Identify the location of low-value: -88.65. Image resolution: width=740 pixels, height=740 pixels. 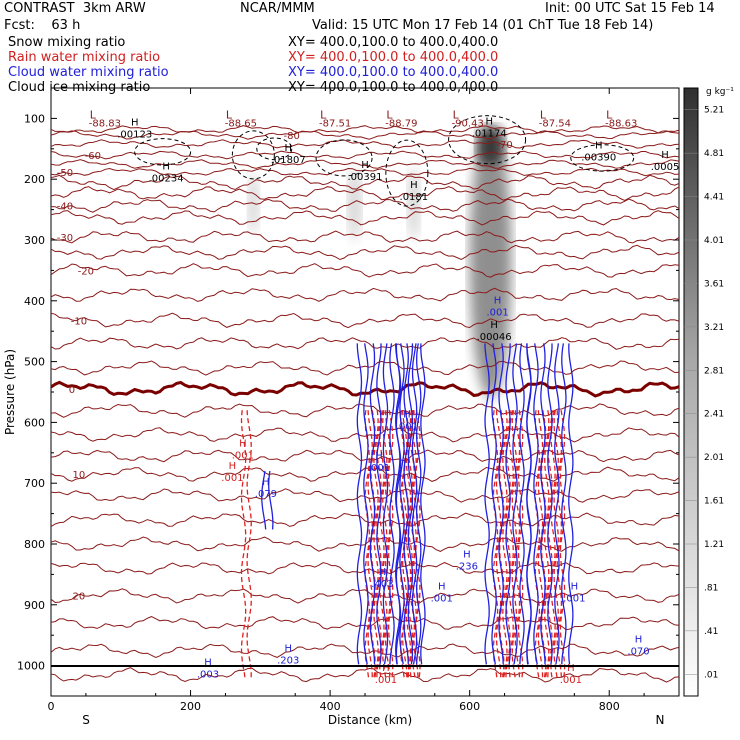
(241, 123).